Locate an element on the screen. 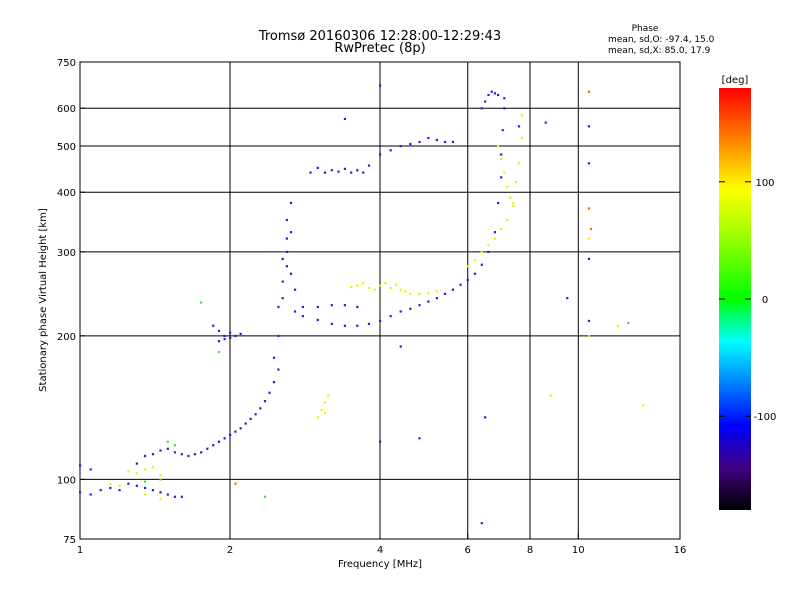 The image size is (800, 600). x-tick-label: 2 is located at coordinates (230, 550).